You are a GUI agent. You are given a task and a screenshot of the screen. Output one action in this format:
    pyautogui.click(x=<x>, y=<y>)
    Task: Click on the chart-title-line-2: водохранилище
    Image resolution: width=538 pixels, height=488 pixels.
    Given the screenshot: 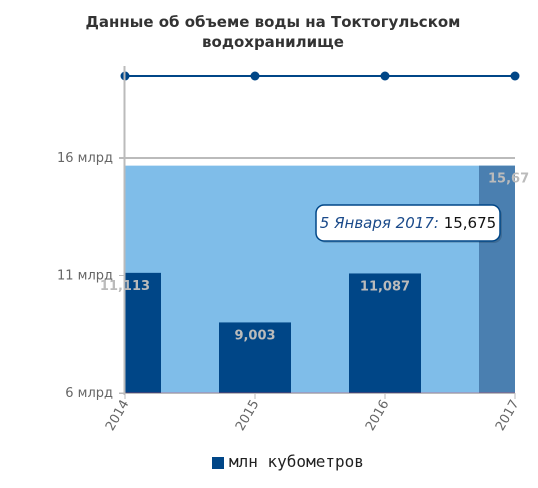 What is the action you would take?
    pyautogui.click(x=273, y=42)
    